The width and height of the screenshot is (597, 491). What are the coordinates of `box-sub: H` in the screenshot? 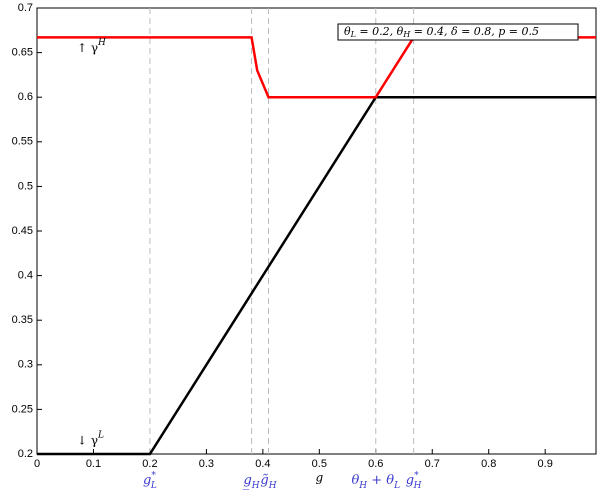 It's located at (406, 34).